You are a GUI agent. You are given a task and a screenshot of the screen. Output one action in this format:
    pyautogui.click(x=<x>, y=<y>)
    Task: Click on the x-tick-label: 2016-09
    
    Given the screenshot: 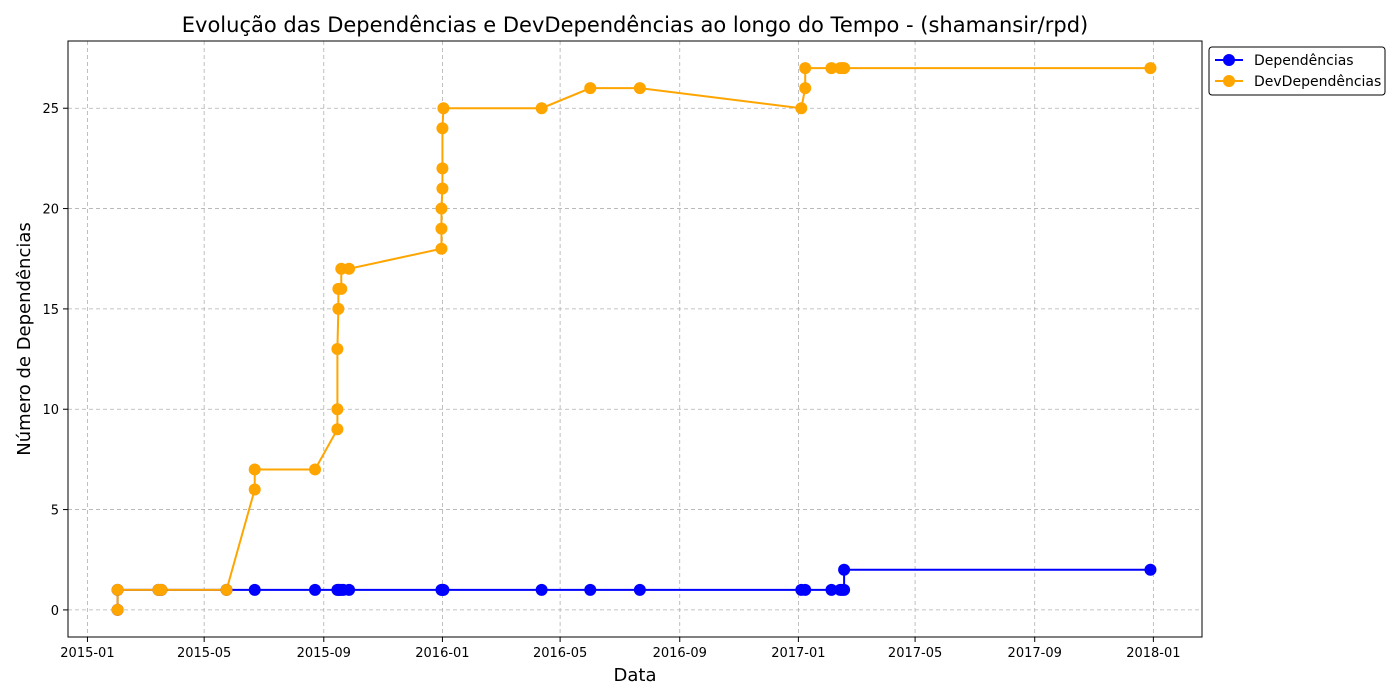 What is the action you would take?
    pyautogui.click(x=680, y=653)
    